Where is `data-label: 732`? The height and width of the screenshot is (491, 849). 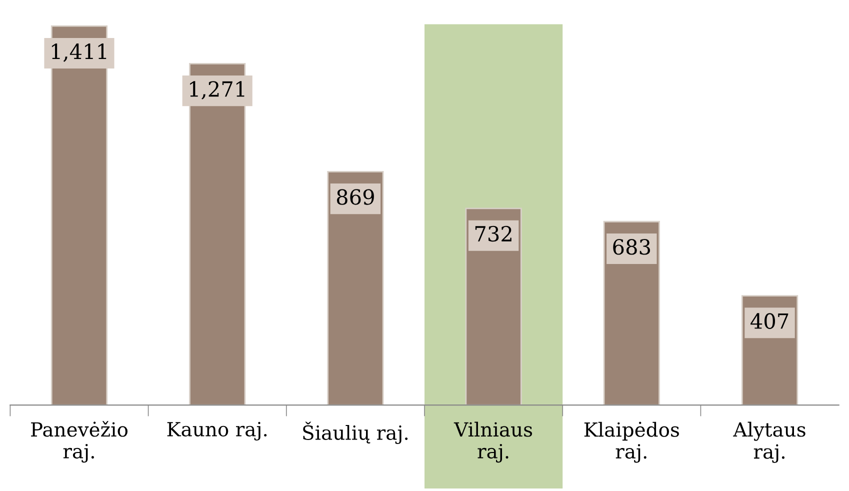 data-label: 732 is located at coordinates (493, 234).